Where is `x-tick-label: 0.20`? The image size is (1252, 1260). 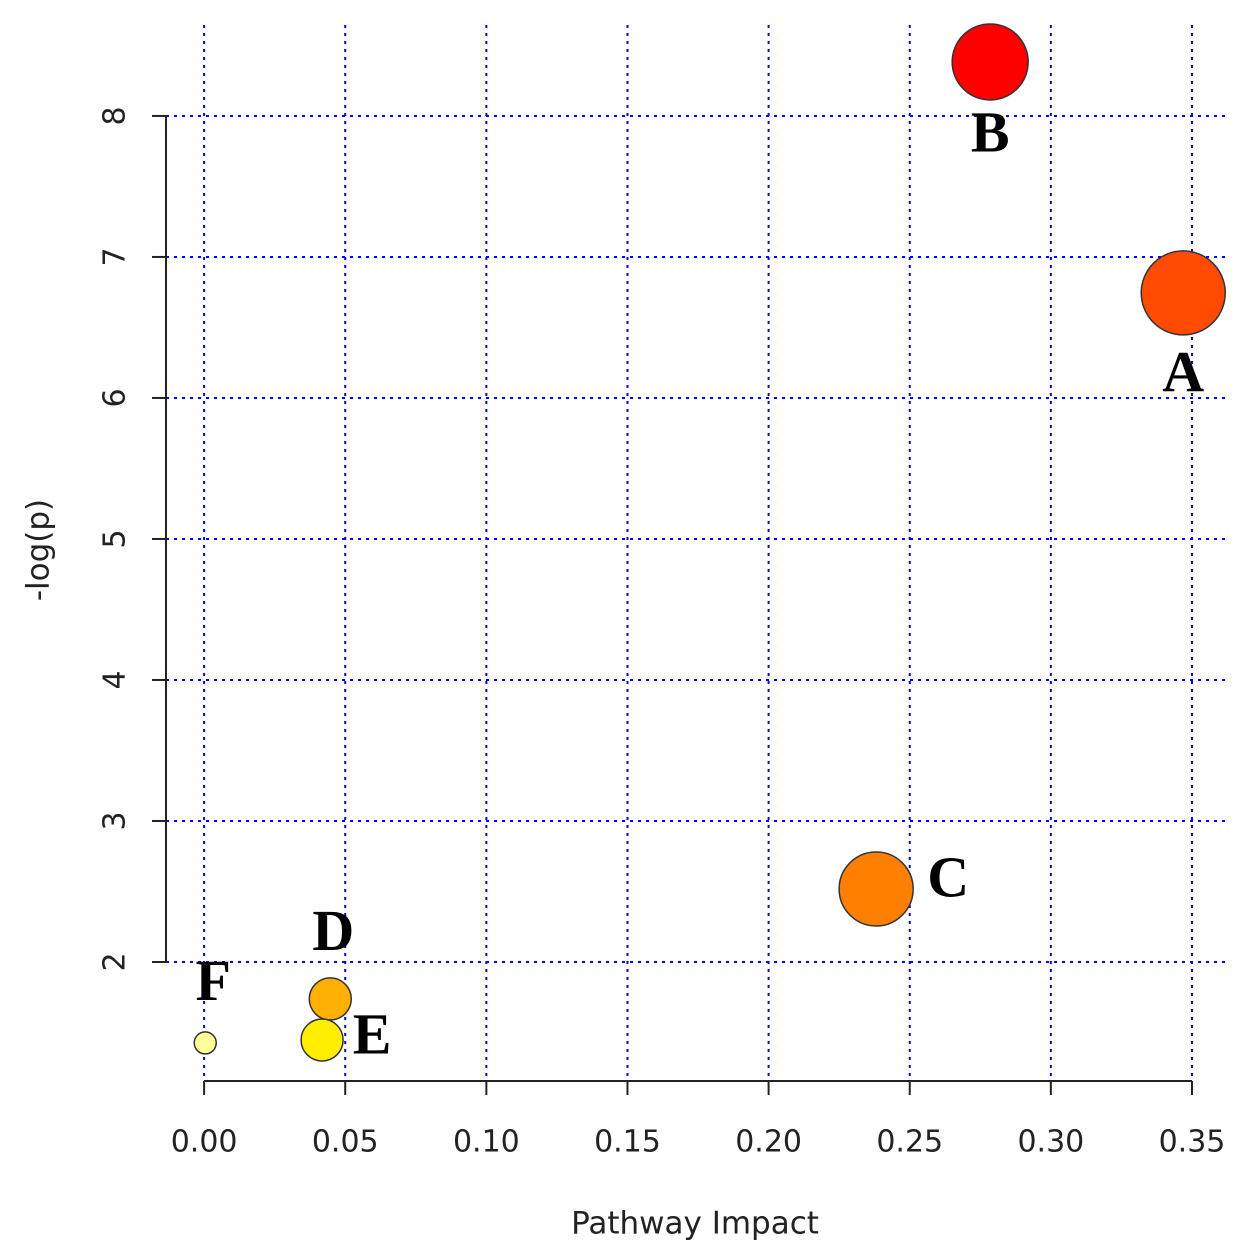 x-tick-label: 0.20 is located at coordinates (768, 1142).